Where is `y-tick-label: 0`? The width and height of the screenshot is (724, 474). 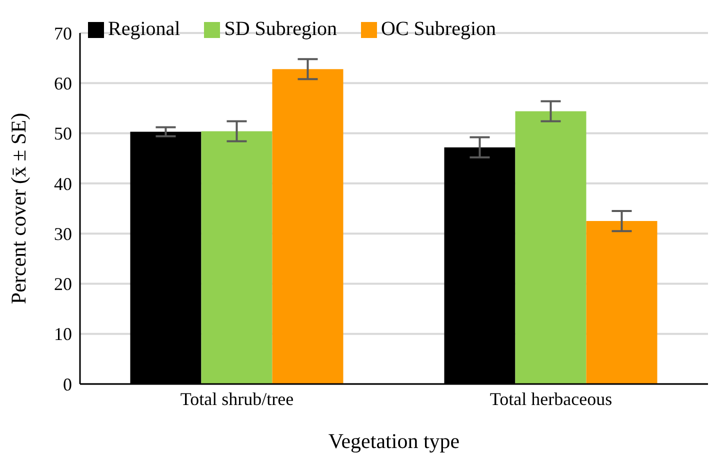 y-tick-label: 0 is located at coordinates (67, 384).